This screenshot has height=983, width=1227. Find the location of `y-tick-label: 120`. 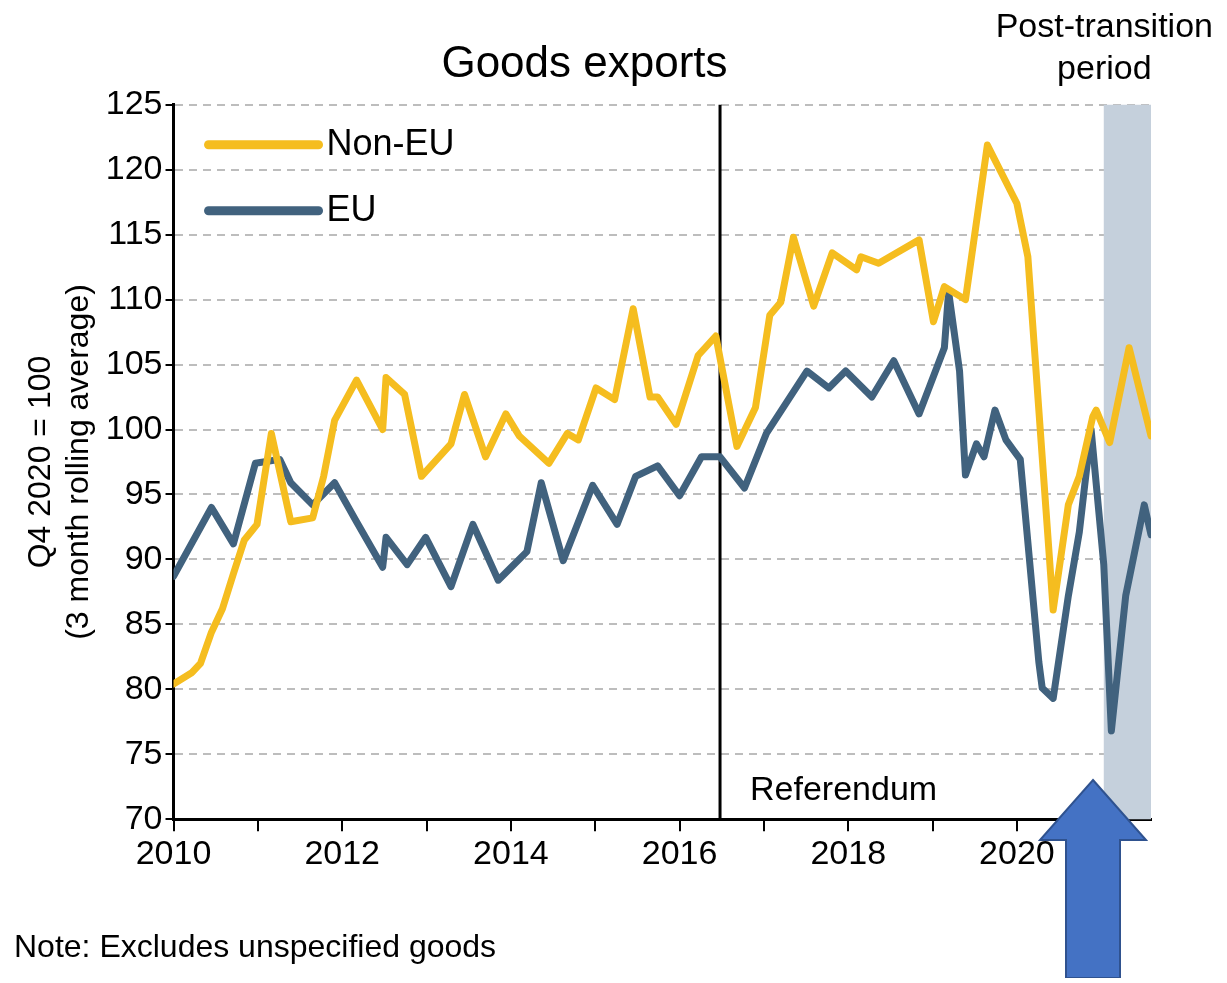

y-tick-label: 120 is located at coordinates (134, 167).